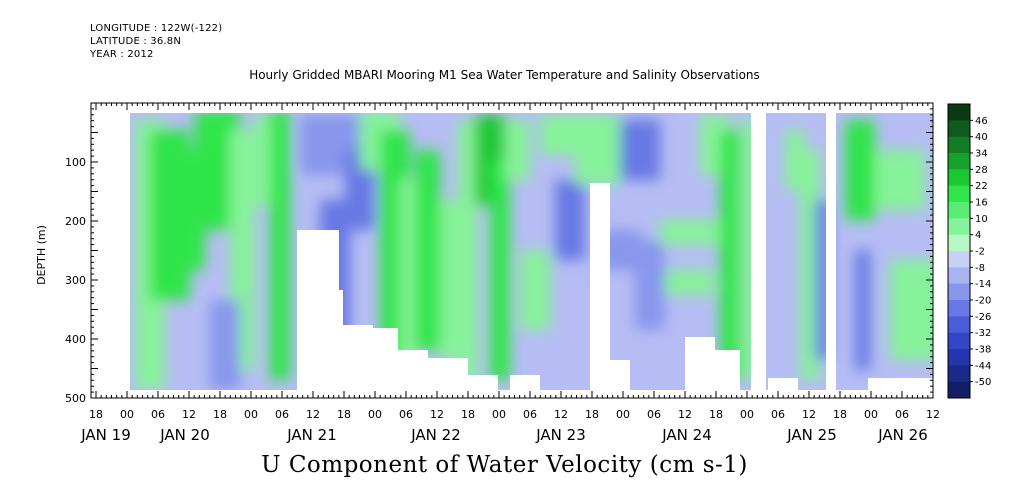 Image resolution: width=1009 pixels, height=504 pixels. I want to click on colorbar-label: 10, so click(981, 219).